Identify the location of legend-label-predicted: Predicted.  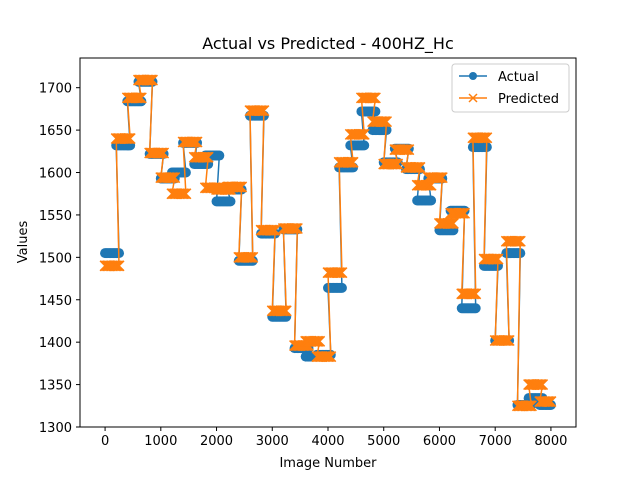
(528, 99).